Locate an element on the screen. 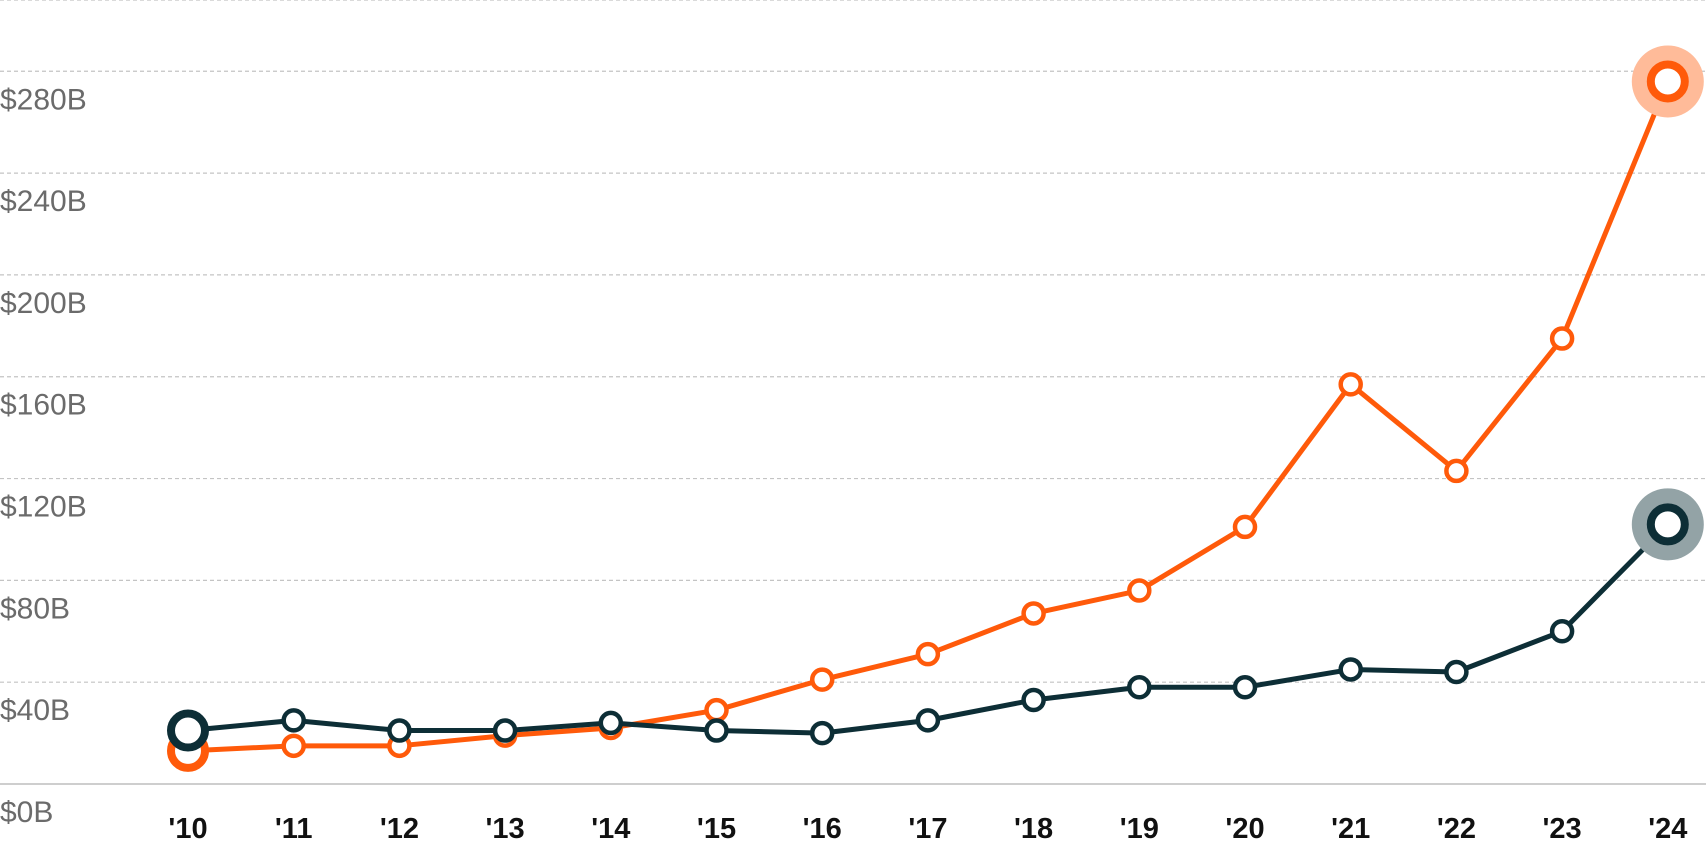 The height and width of the screenshot is (844, 1706). x-tick-label: '16 is located at coordinates (822, 828).